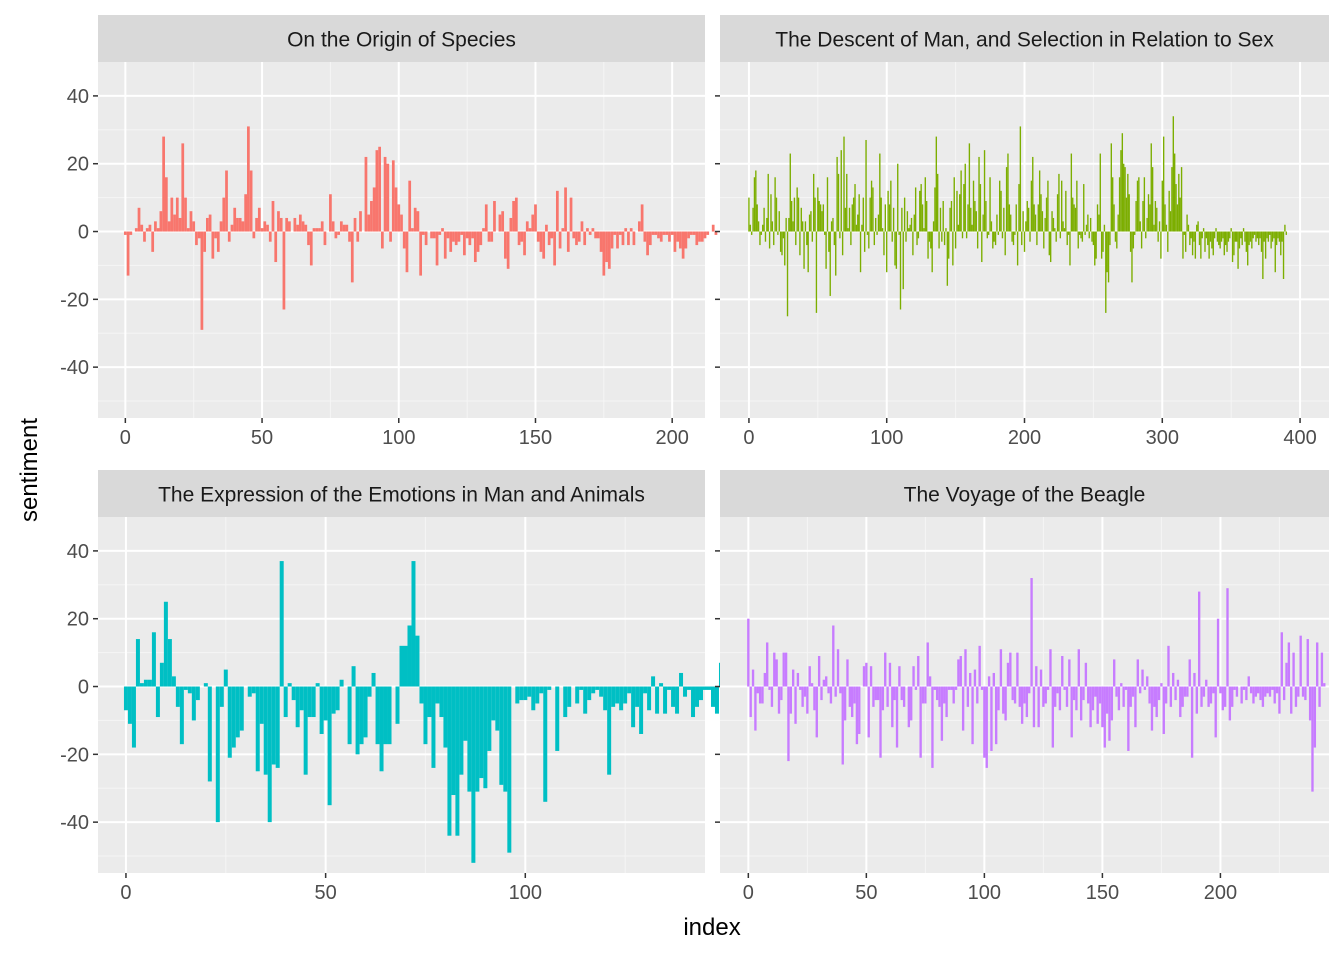 The height and width of the screenshot is (960, 1344). I want to click on x-tick-label: 150, so click(535, 438).